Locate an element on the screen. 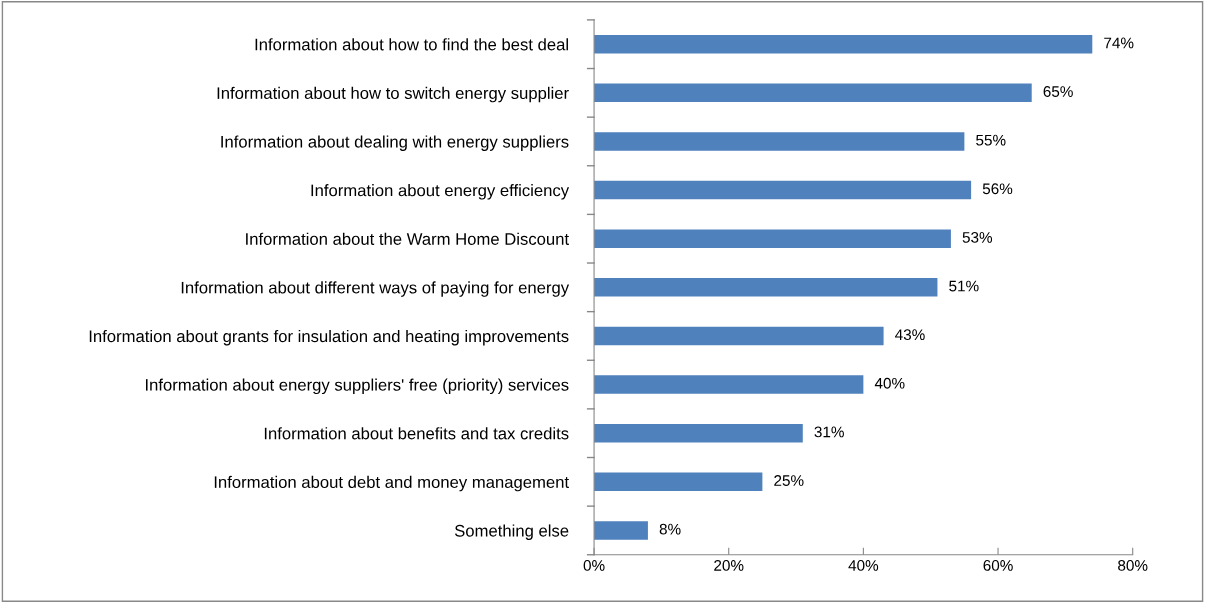  y-tick-label: Information about benefits and tax credits is located at coordinates (416, 433).